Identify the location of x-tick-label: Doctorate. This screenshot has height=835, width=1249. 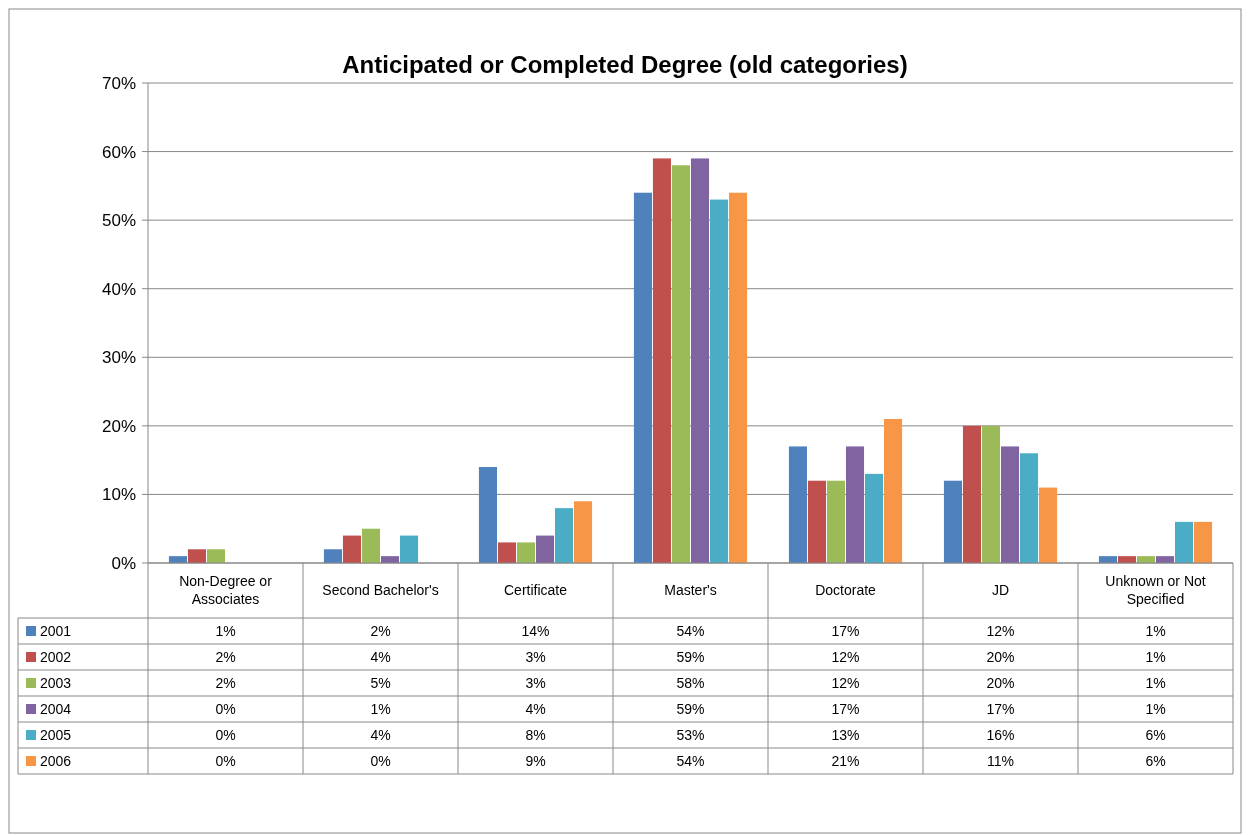
(846, 590).